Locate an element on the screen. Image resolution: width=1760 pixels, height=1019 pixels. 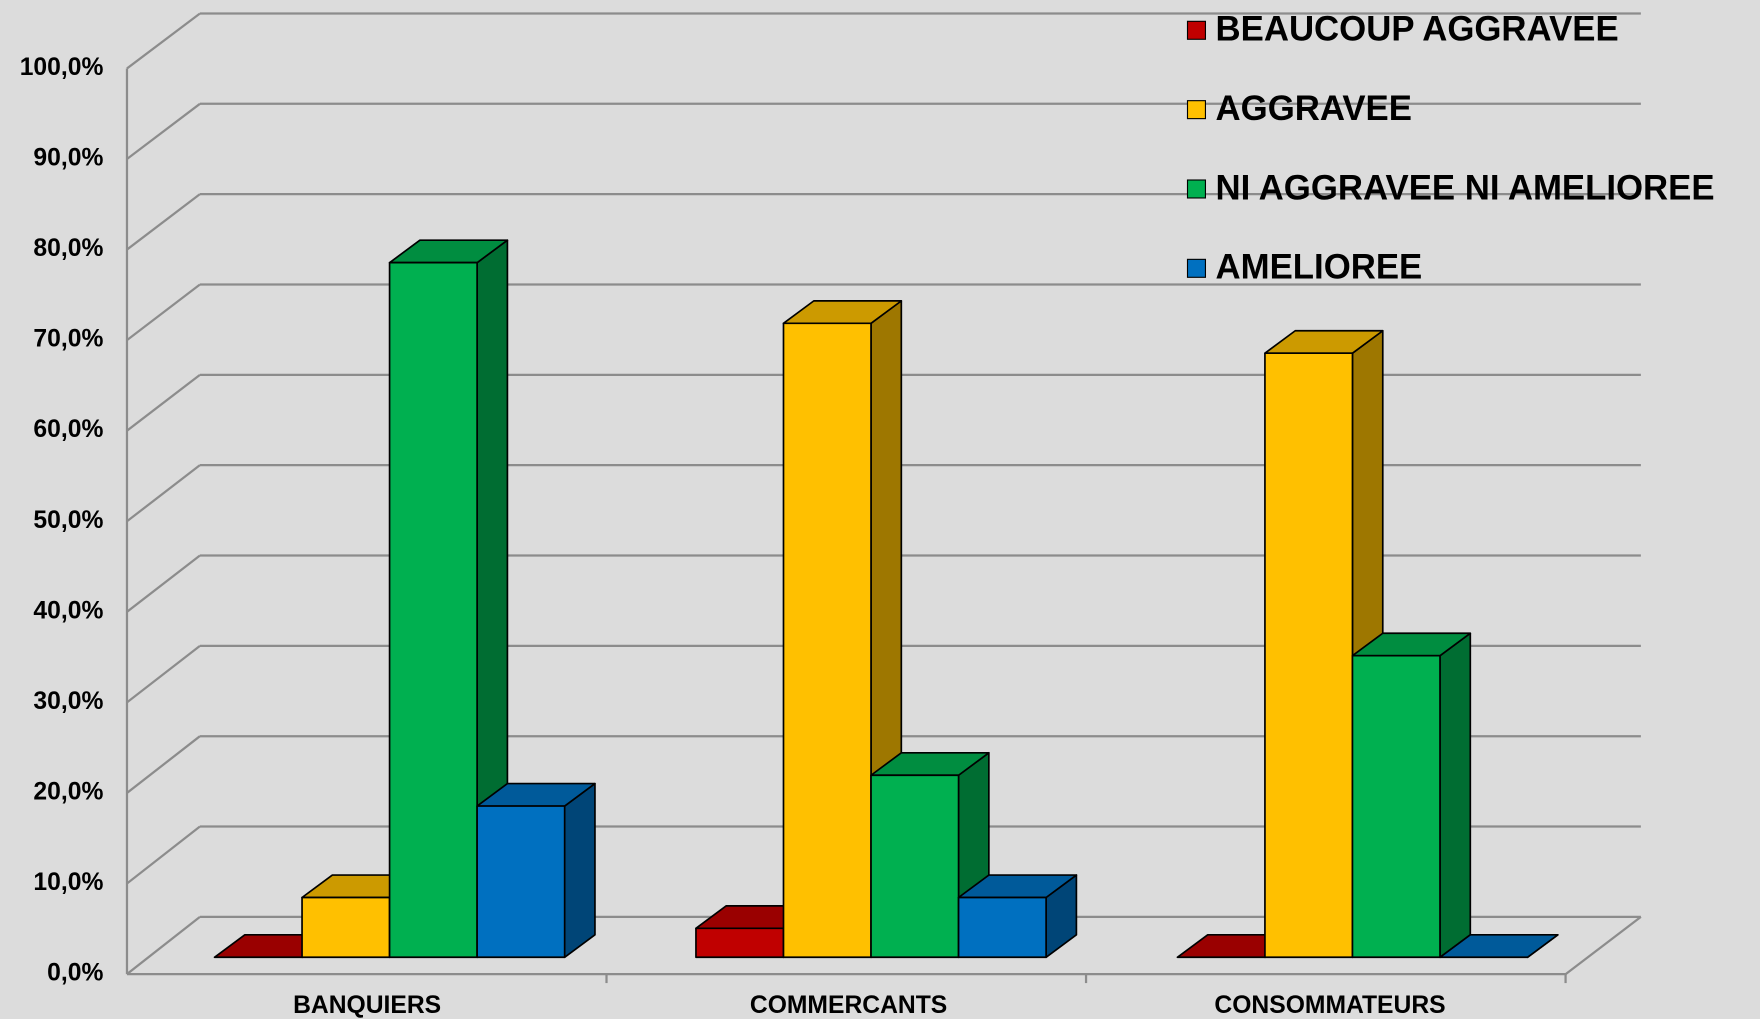
y-tick-label: 40,0% is located at coordinates (68, 610).